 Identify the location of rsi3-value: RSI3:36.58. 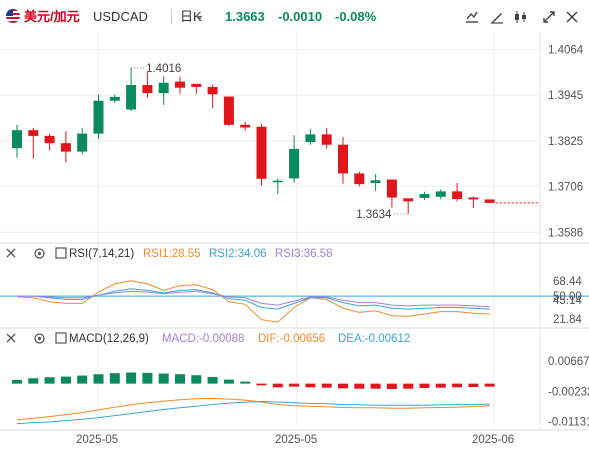
(304, 254).